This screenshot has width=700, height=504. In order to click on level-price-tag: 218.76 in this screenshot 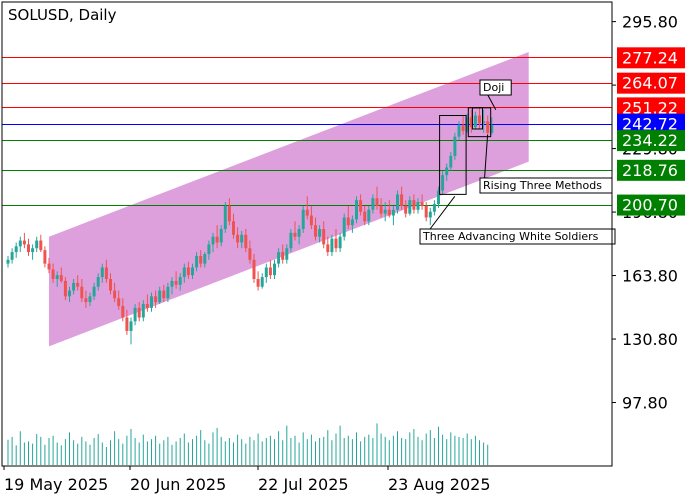, I will do `click(651, 170)`.